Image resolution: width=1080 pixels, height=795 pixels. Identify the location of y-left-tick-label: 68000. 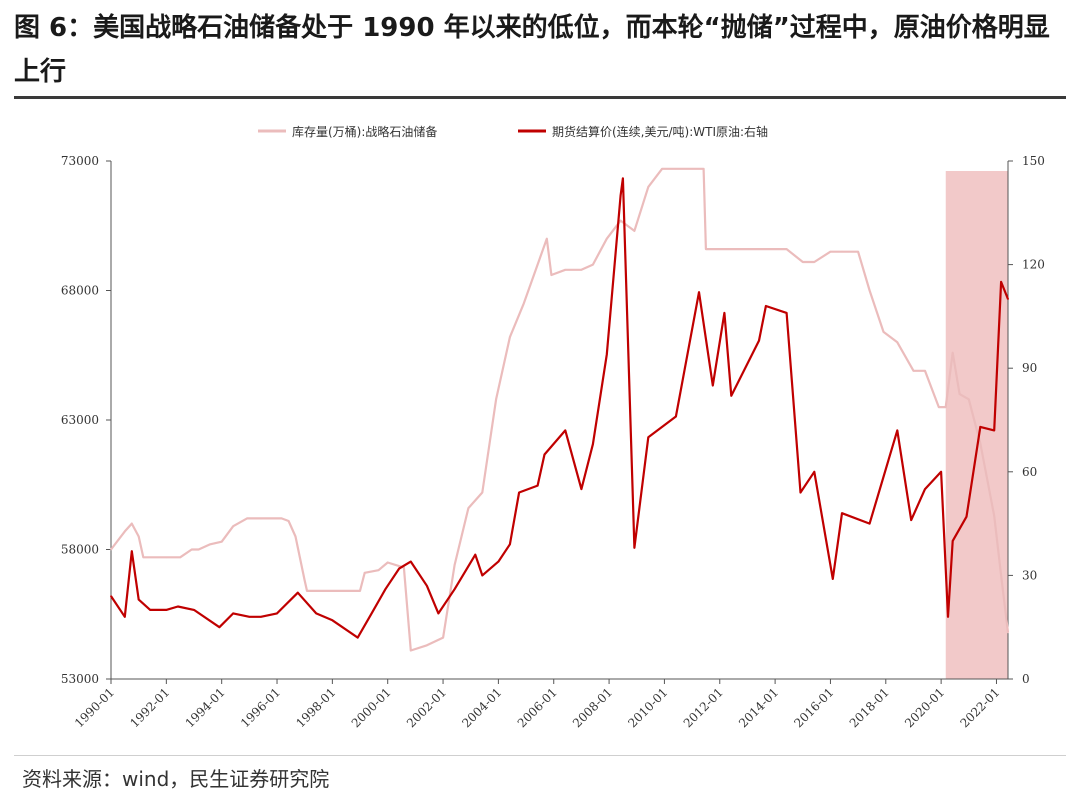
(80, 291).